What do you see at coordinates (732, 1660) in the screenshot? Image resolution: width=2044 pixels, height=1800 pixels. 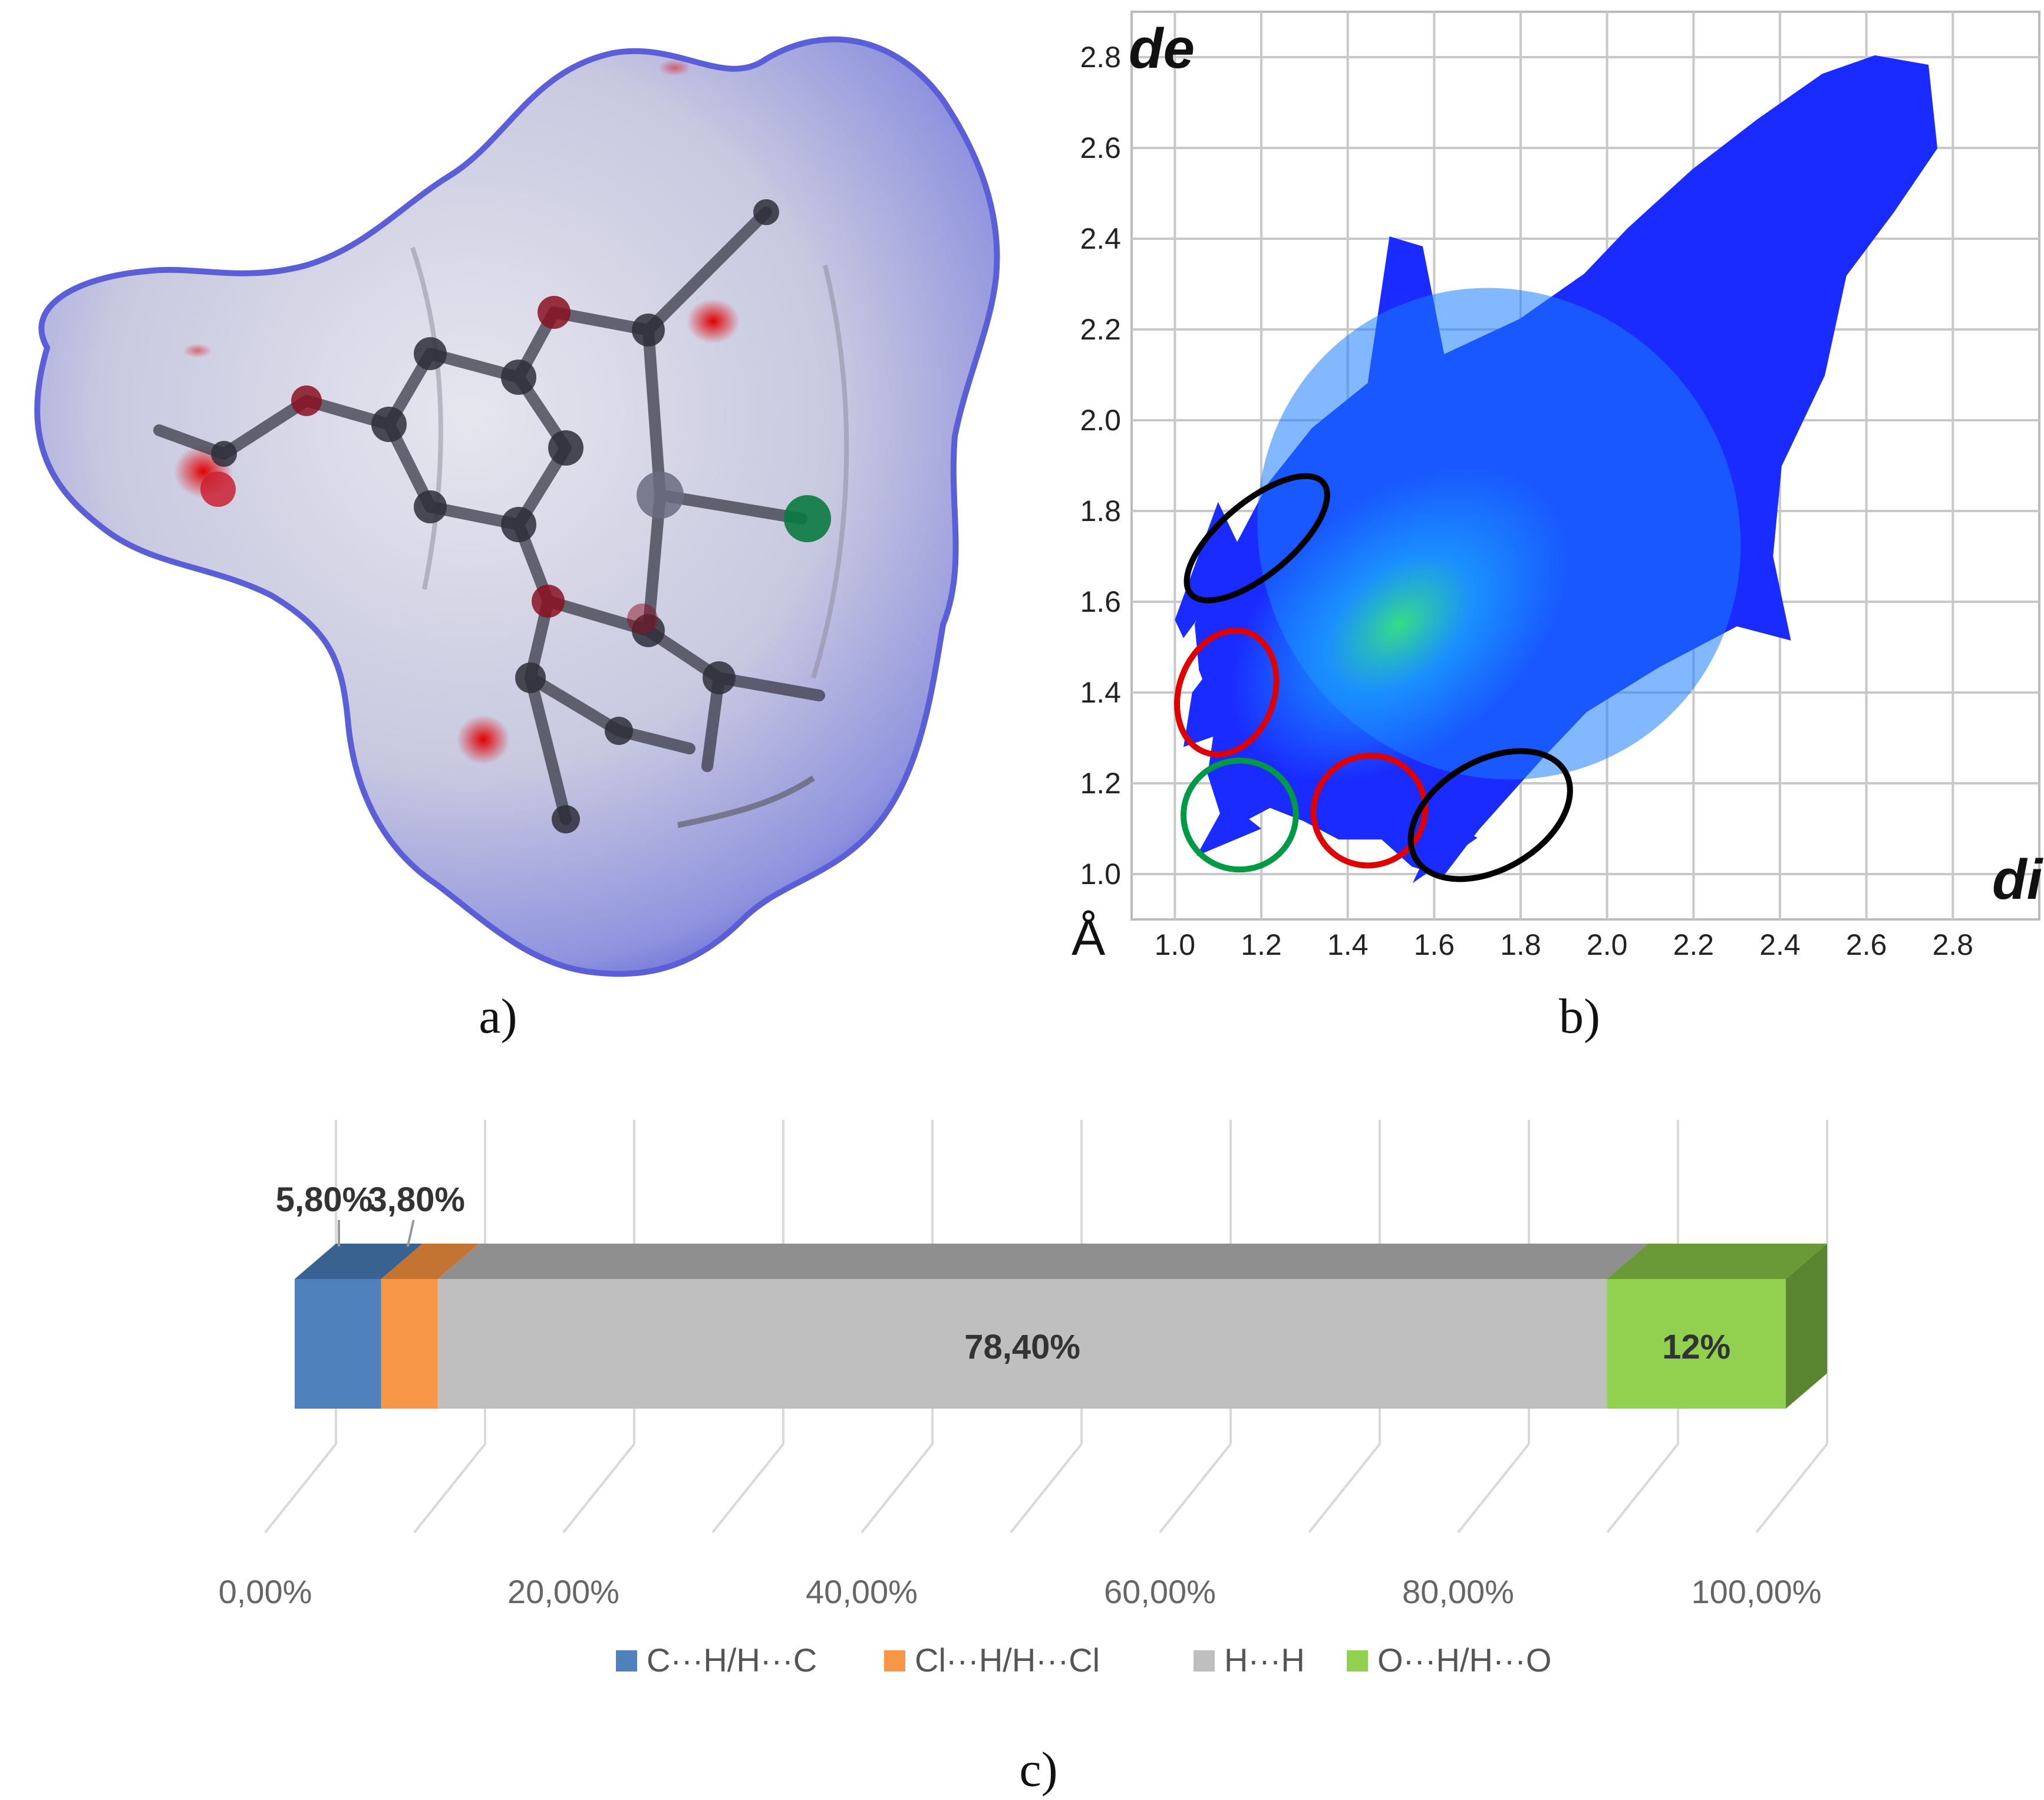 I see `legend-entry: C···H/H···C` at bounding box center [732, 1660].